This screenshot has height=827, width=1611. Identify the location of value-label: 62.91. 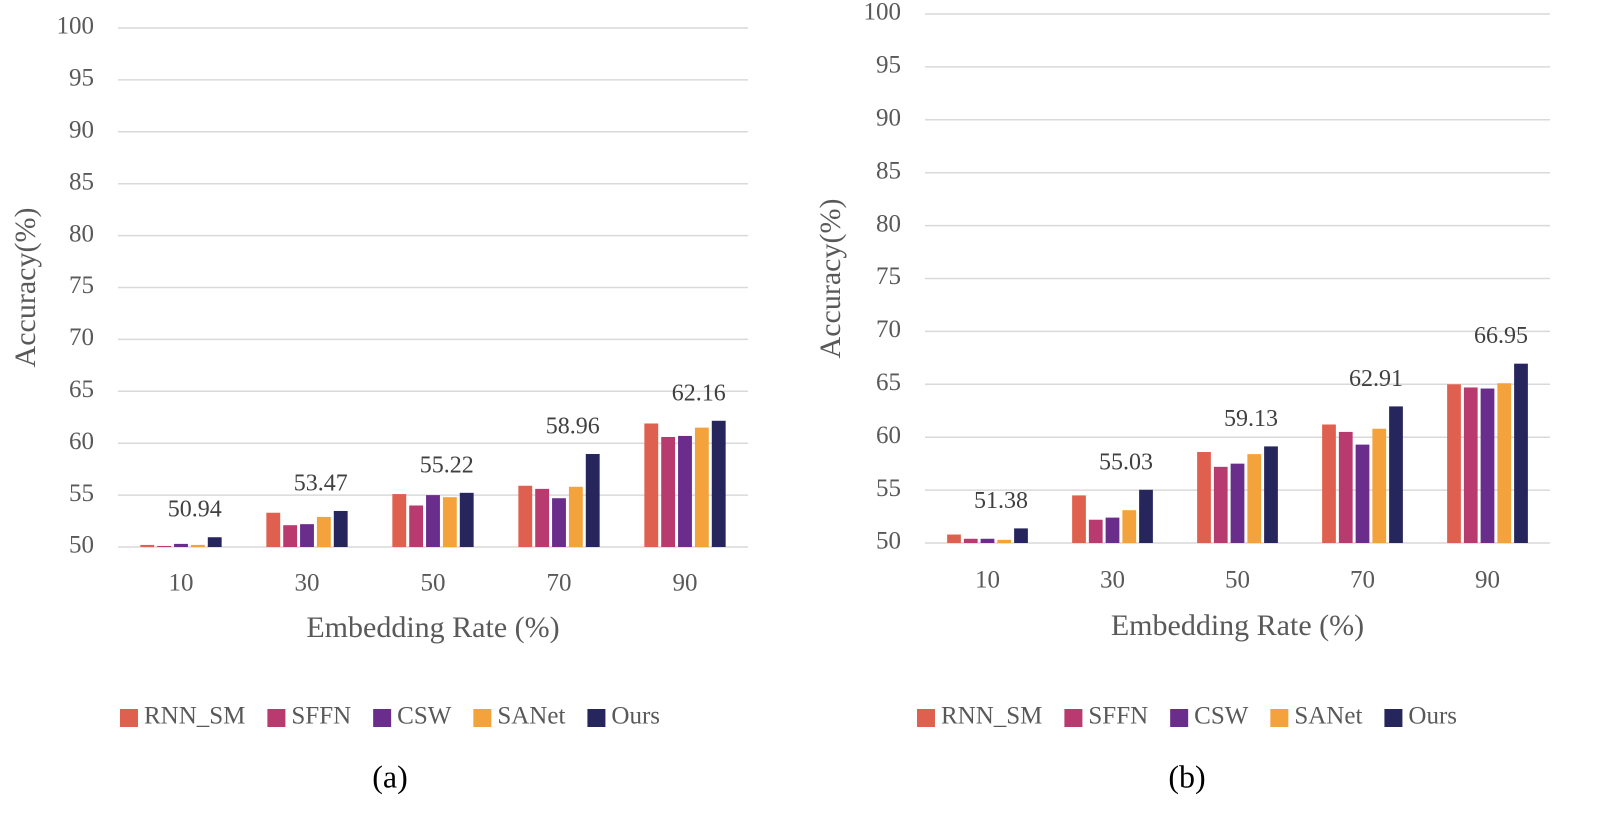
(1376, 379).